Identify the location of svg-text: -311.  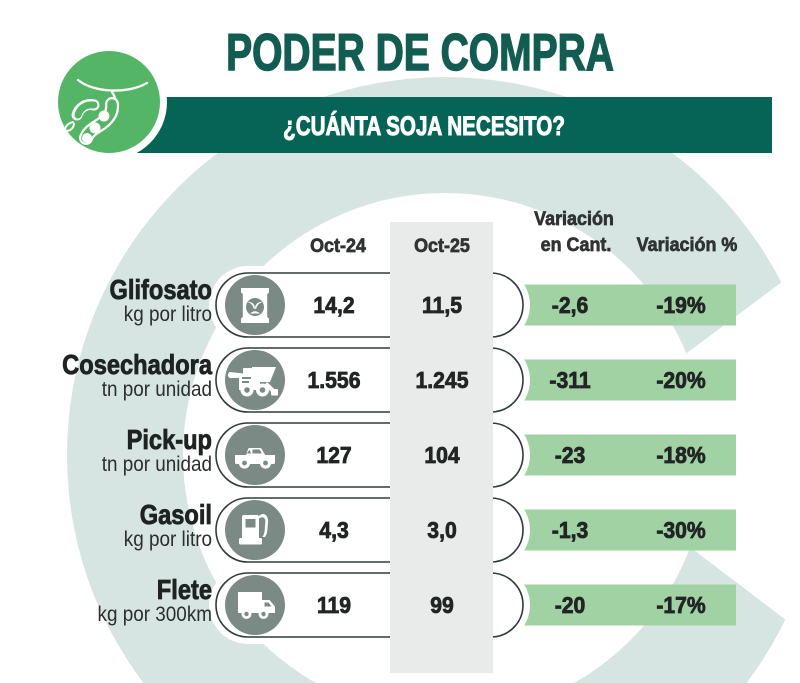
(569, 380).